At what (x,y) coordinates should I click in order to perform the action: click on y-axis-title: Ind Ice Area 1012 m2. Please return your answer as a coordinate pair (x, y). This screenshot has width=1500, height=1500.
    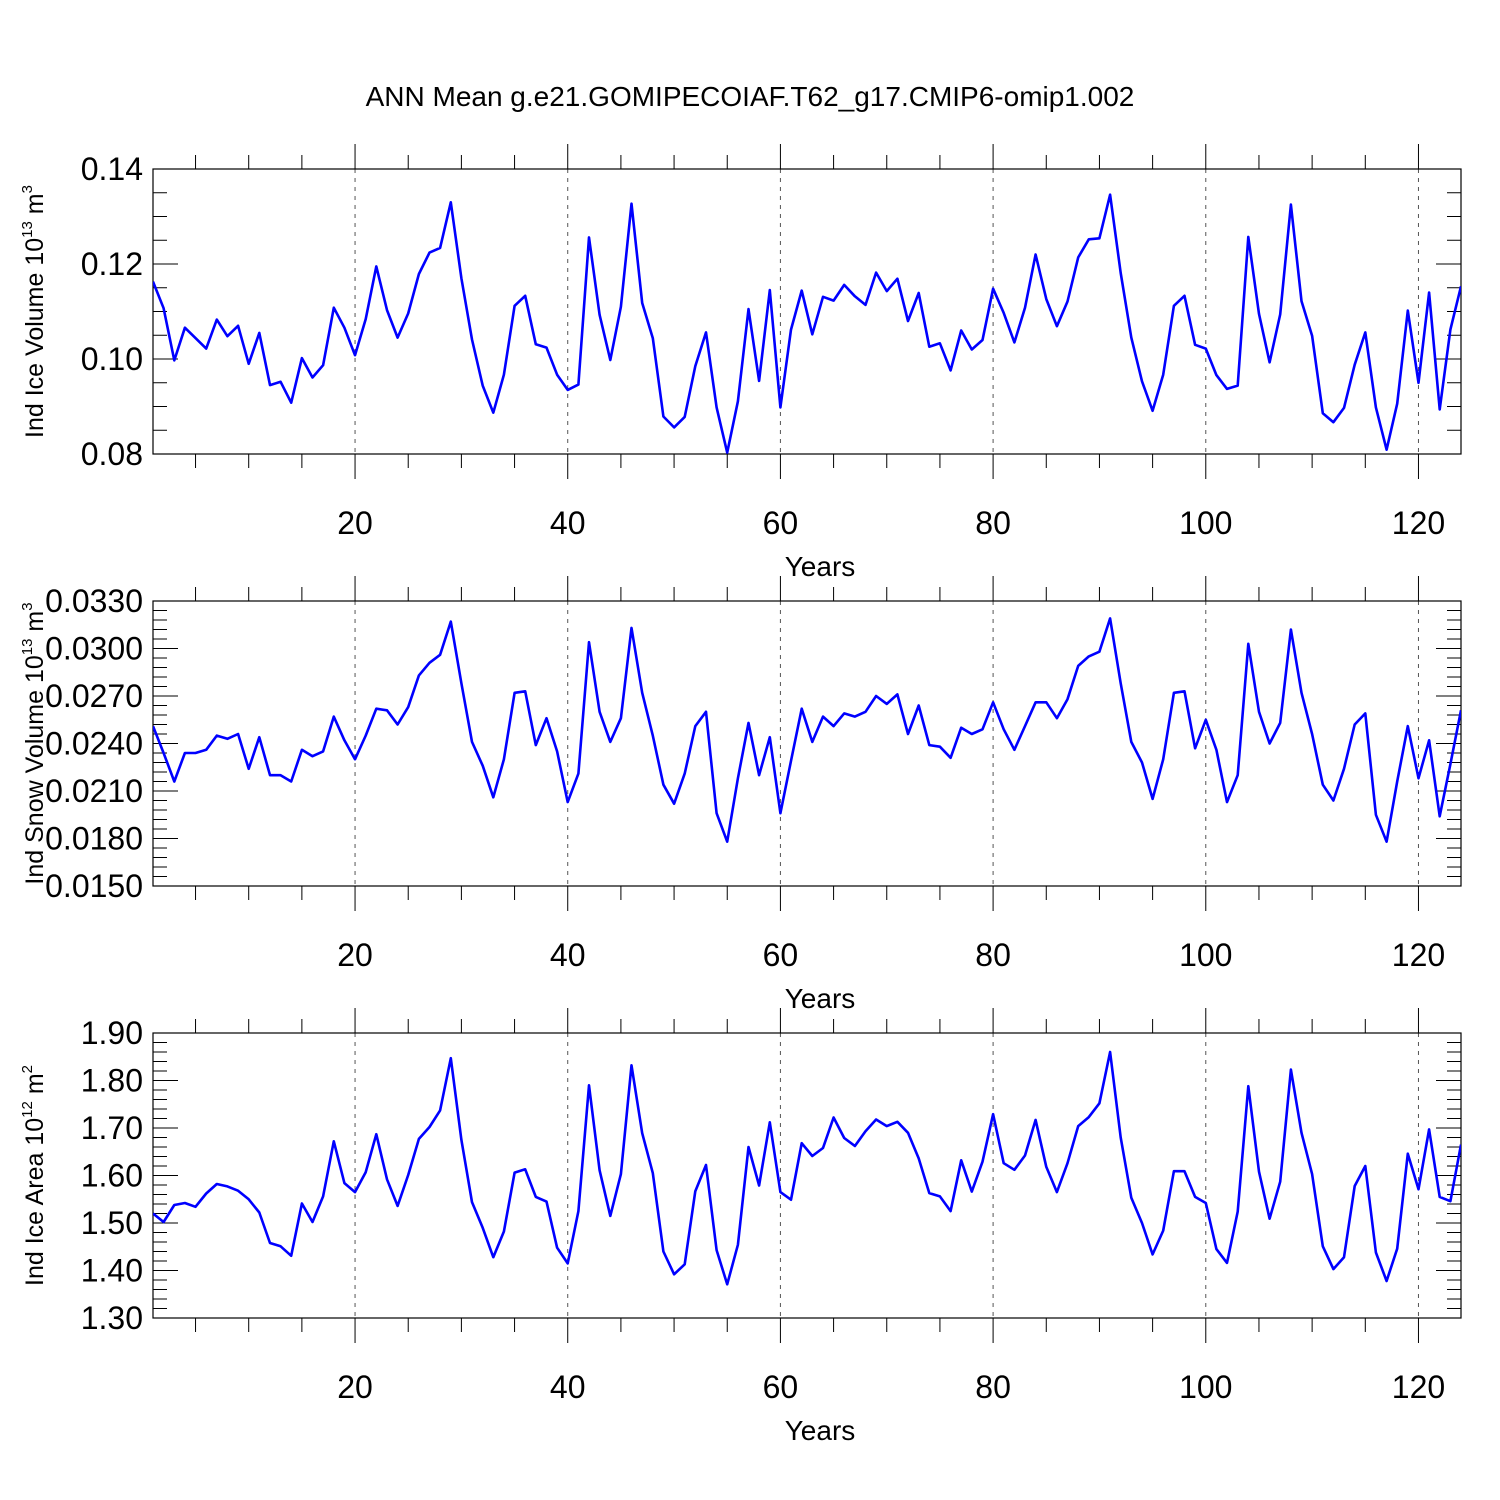
    Looking at the image, I should click on (34, 1175).